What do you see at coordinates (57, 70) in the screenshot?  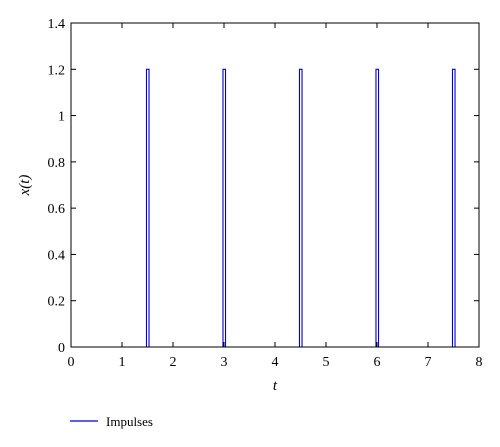 I see `y-tick-label: 1.2` at bounding box center [57, 70].